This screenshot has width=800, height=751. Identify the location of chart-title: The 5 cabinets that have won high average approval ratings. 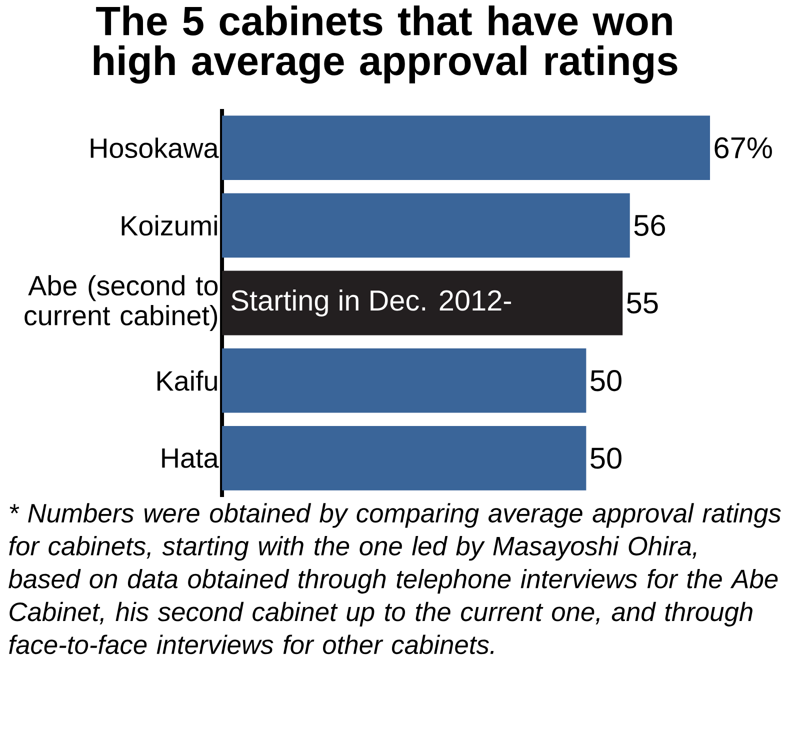
(386, 45).